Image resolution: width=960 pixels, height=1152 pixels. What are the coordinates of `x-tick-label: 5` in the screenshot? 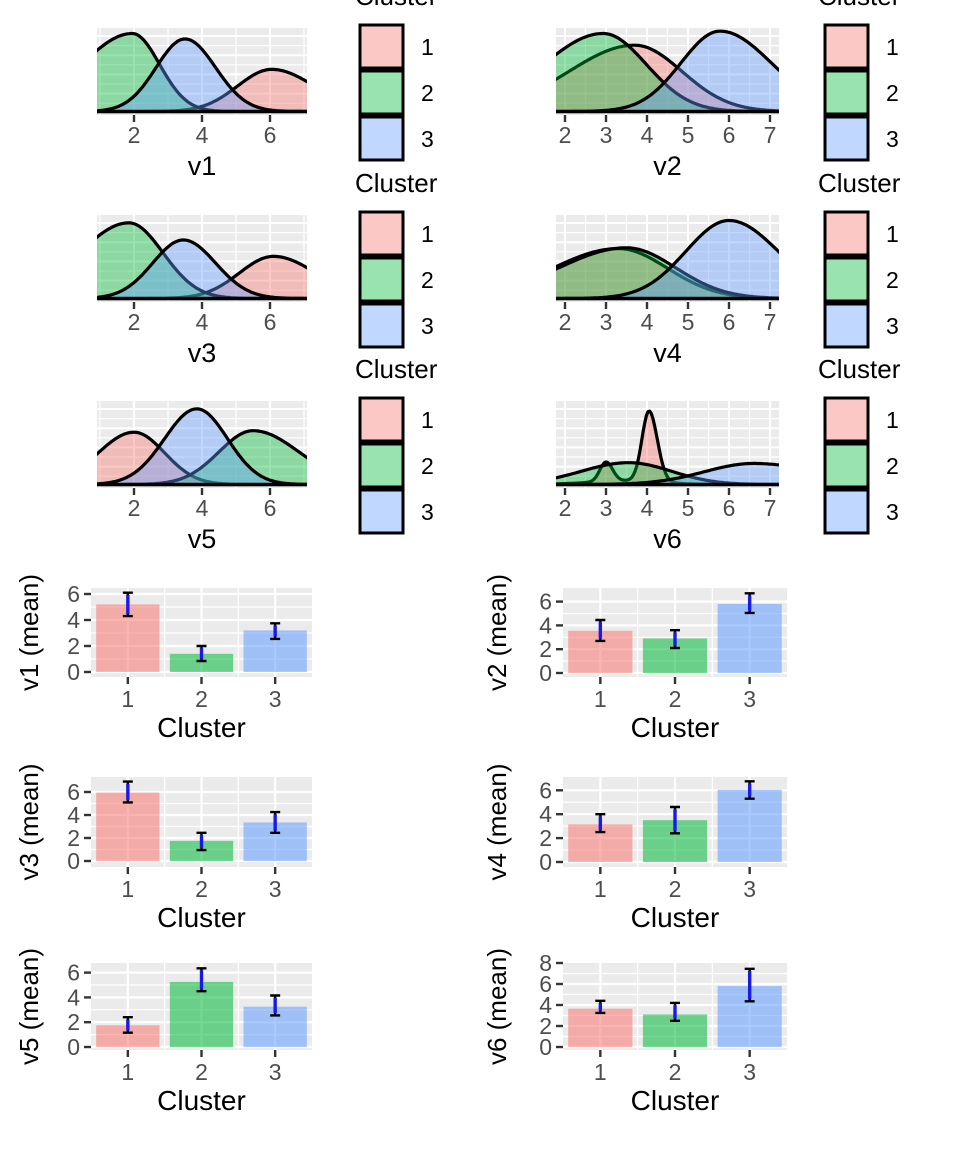 It's located at (688, 508).